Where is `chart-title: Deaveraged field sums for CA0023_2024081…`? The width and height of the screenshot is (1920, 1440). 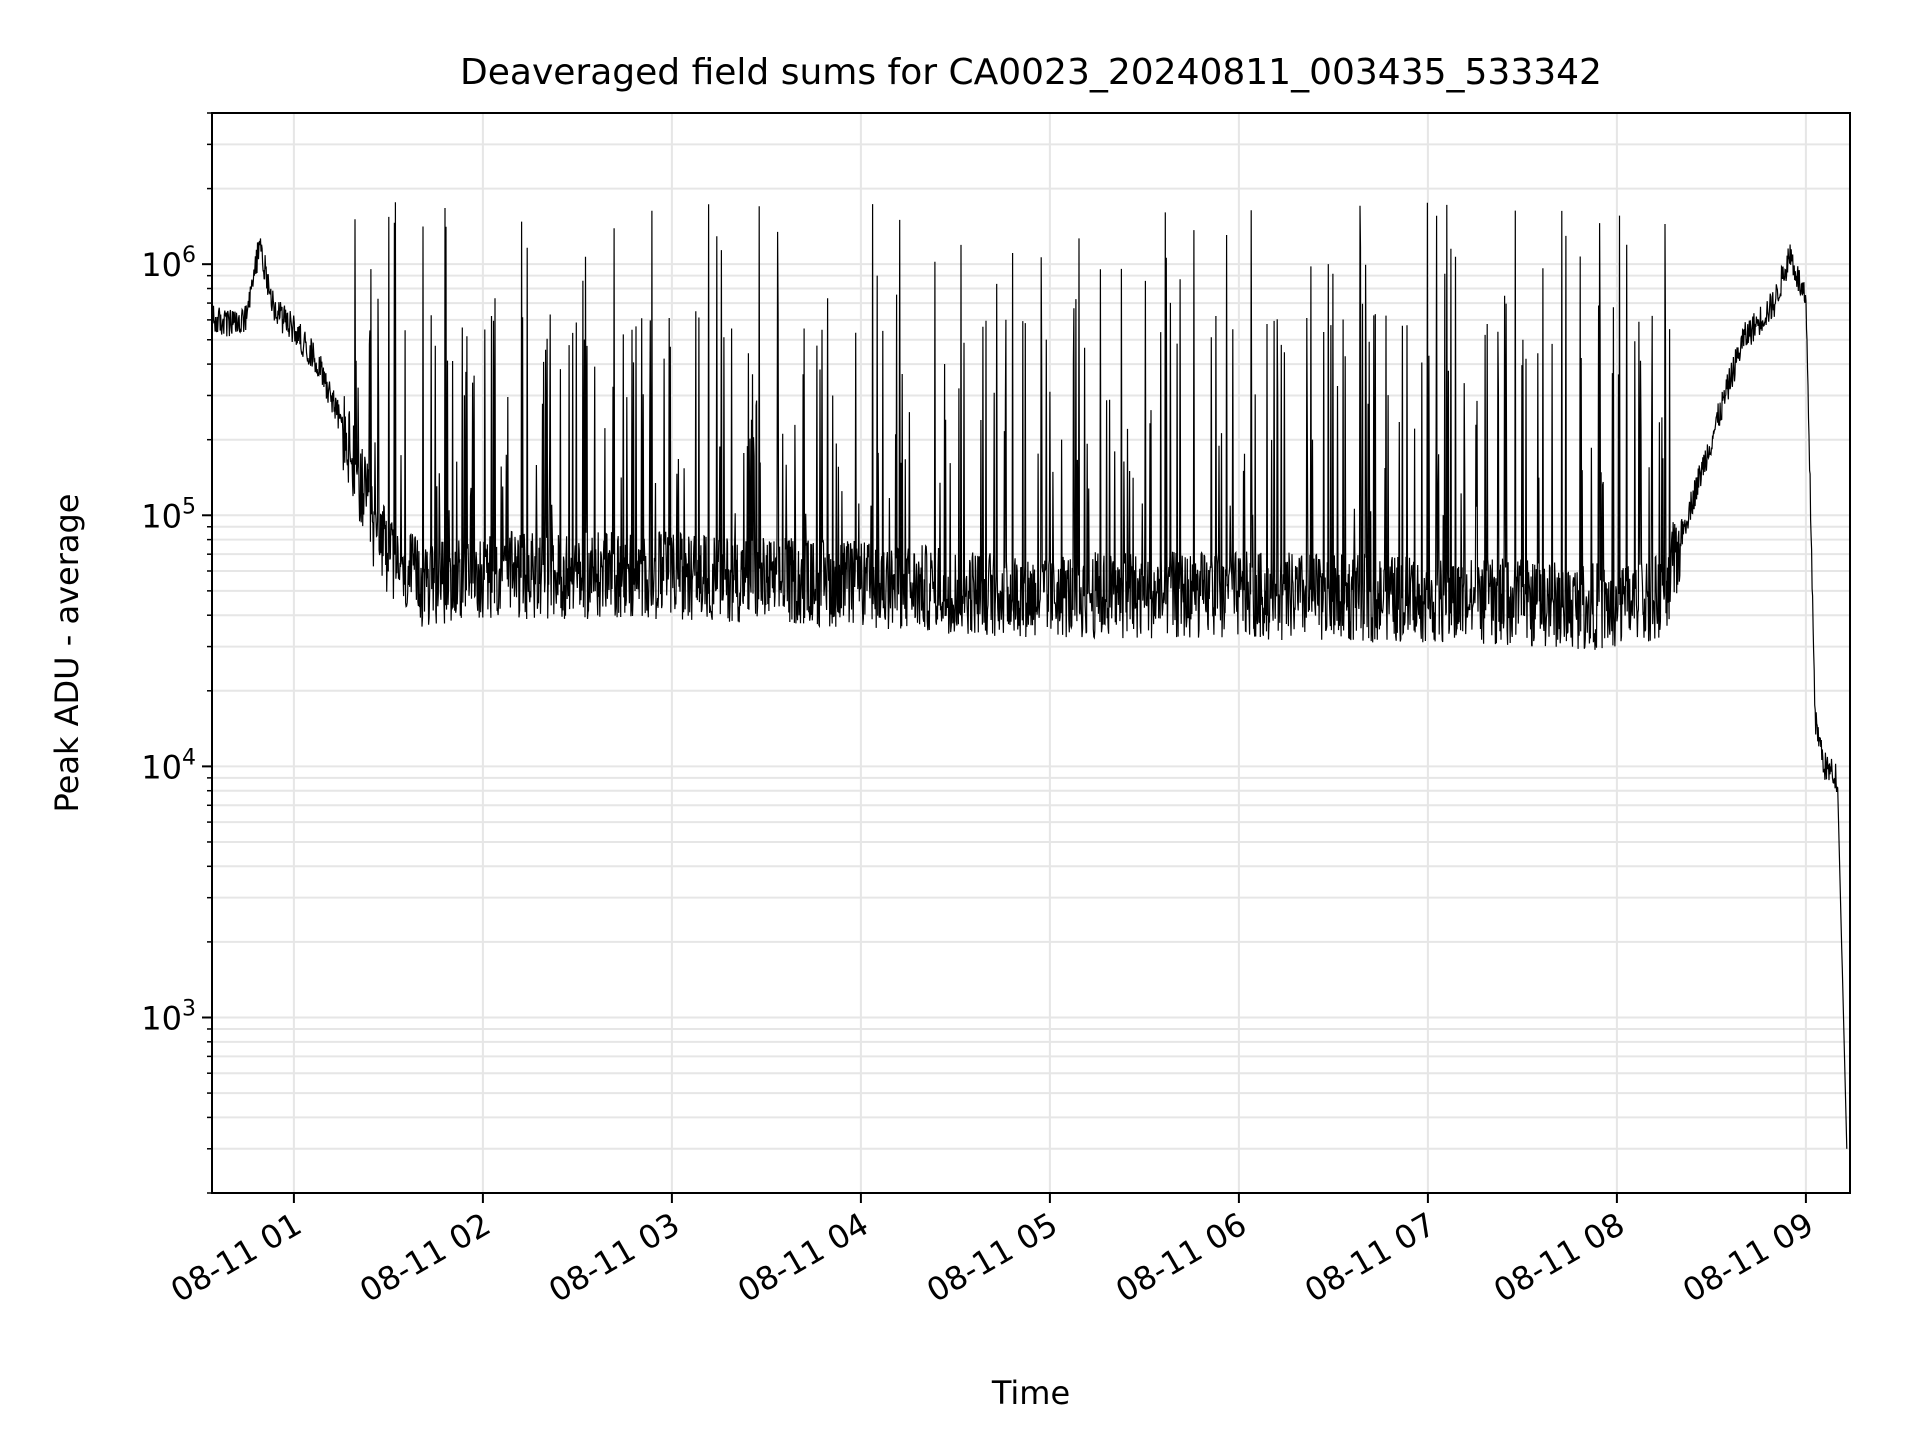 chart-title: Deaveraged field sums for CA0023_2024081… is located at coordinates (1031, 72).